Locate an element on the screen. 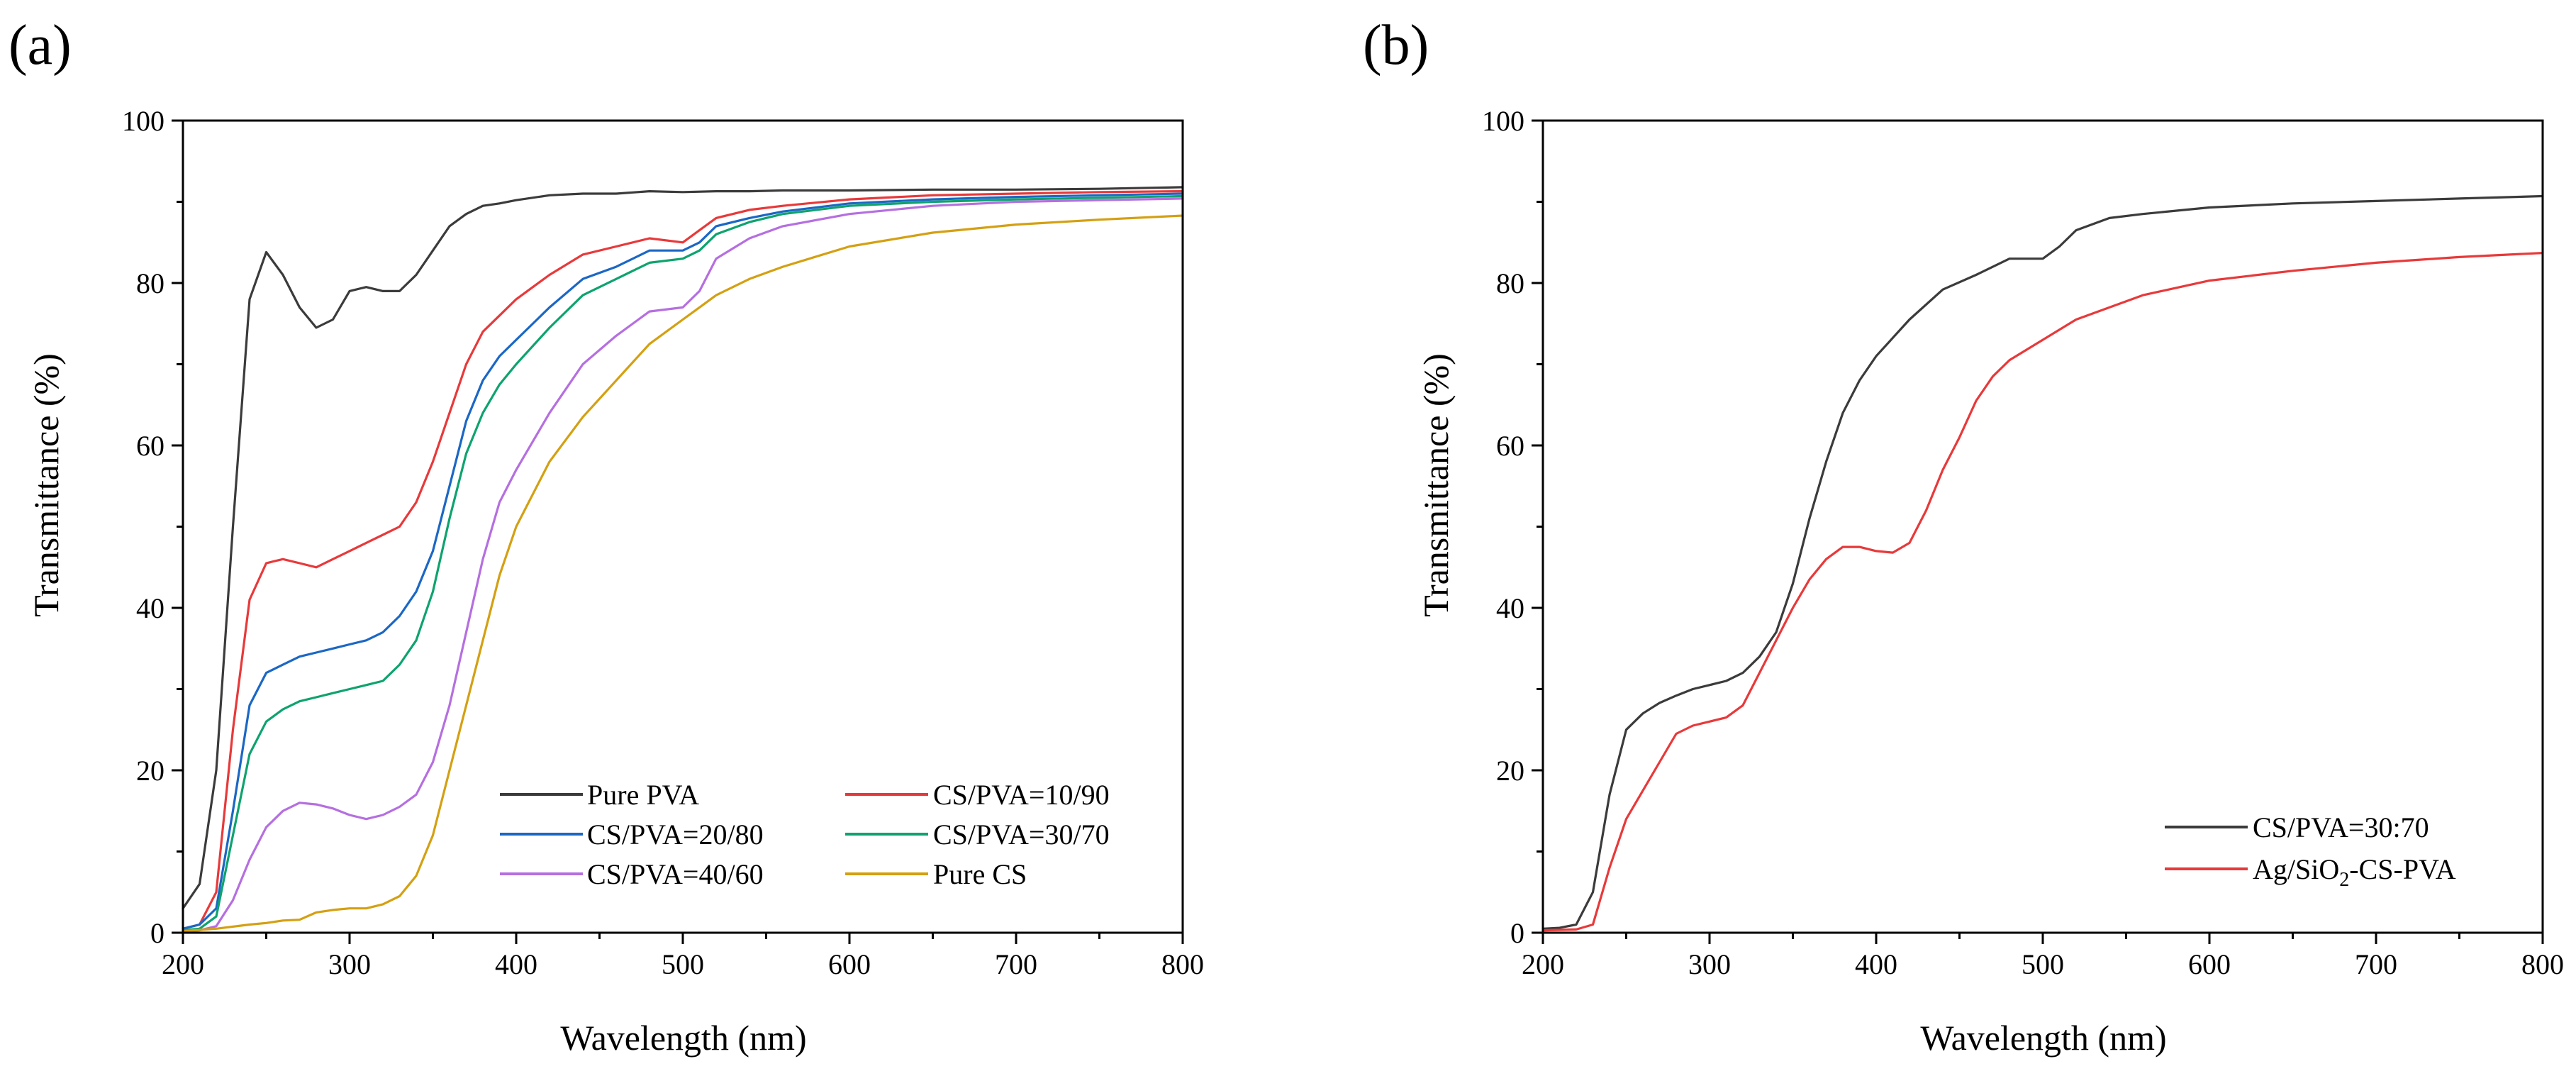  legend-item-cs-pva-40-60: CS/PVA=40/60 is located at coordinates (632, 874).